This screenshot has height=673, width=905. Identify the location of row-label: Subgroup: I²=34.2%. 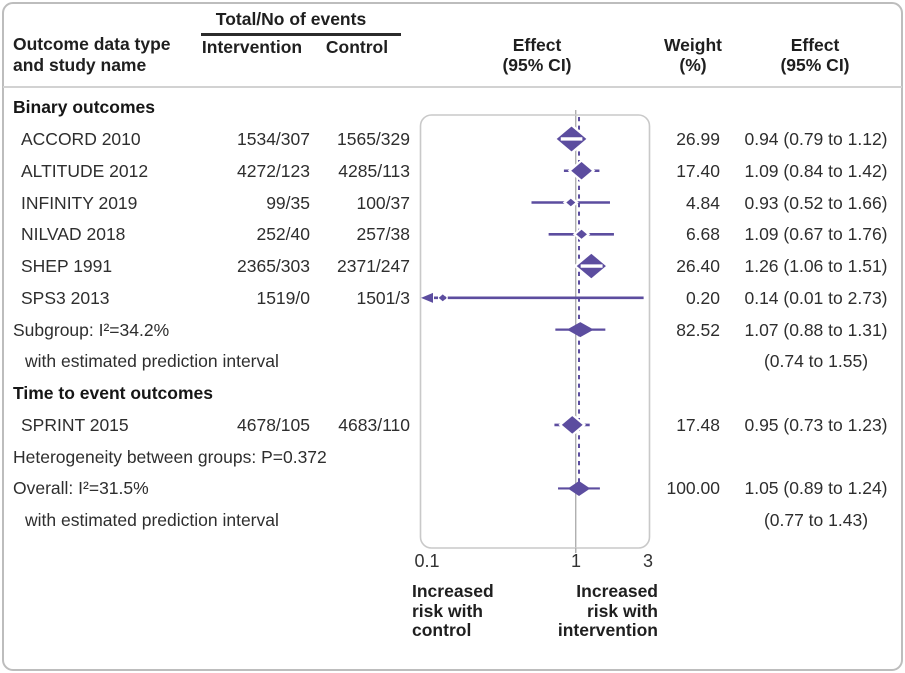
(91, 329).